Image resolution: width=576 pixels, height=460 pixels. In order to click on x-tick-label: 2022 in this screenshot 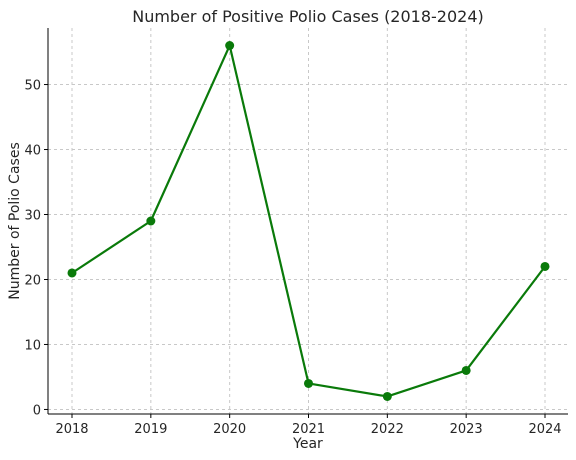, I will do `click(387, 429)`.